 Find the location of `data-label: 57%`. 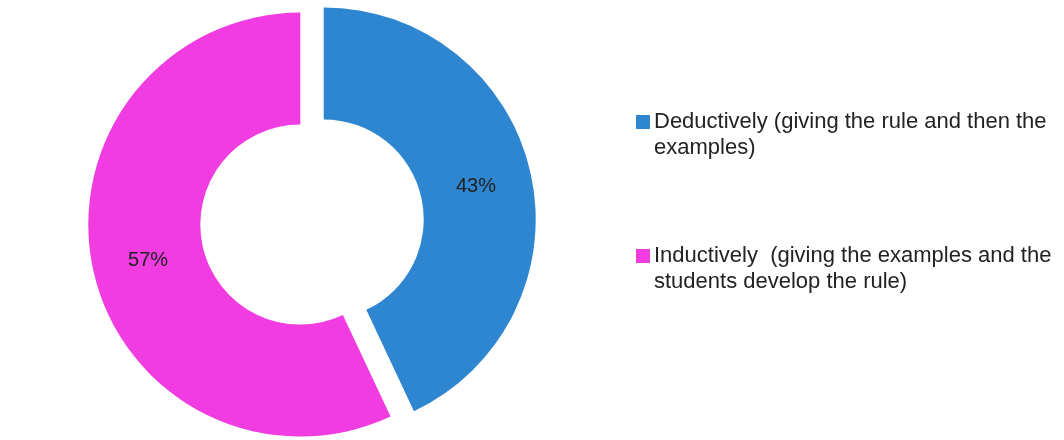

data-label: 57% is located at coordinates (148, 258).